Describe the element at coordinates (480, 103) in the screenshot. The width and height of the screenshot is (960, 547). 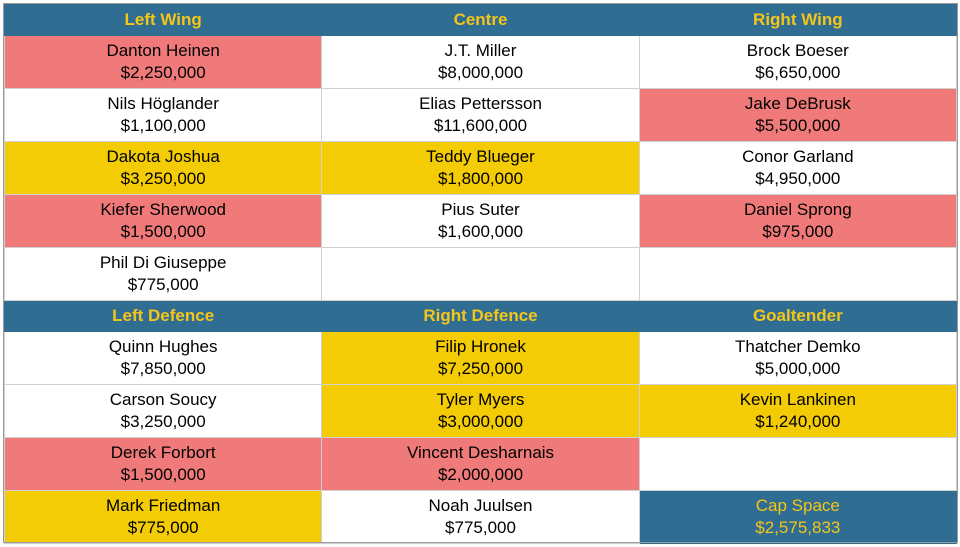
I see `player-name: Elias Pettersson` at that location.